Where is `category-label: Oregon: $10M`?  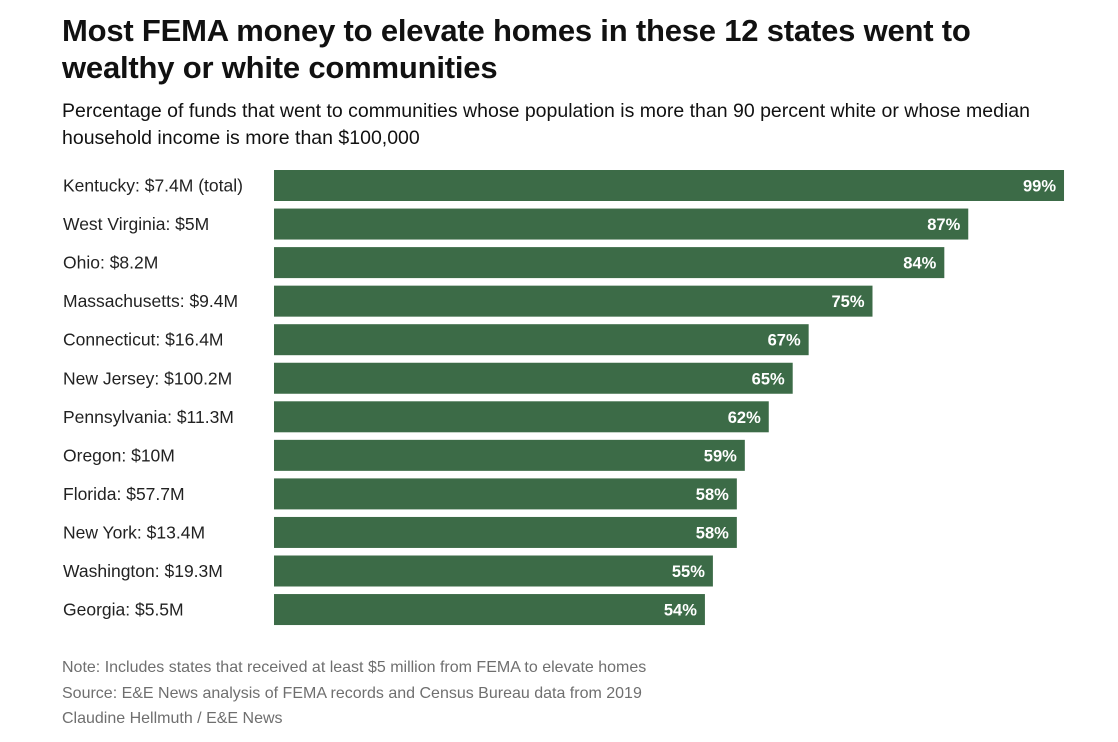 category-label: Oregon: $10M is located at coordinates (119, 455).